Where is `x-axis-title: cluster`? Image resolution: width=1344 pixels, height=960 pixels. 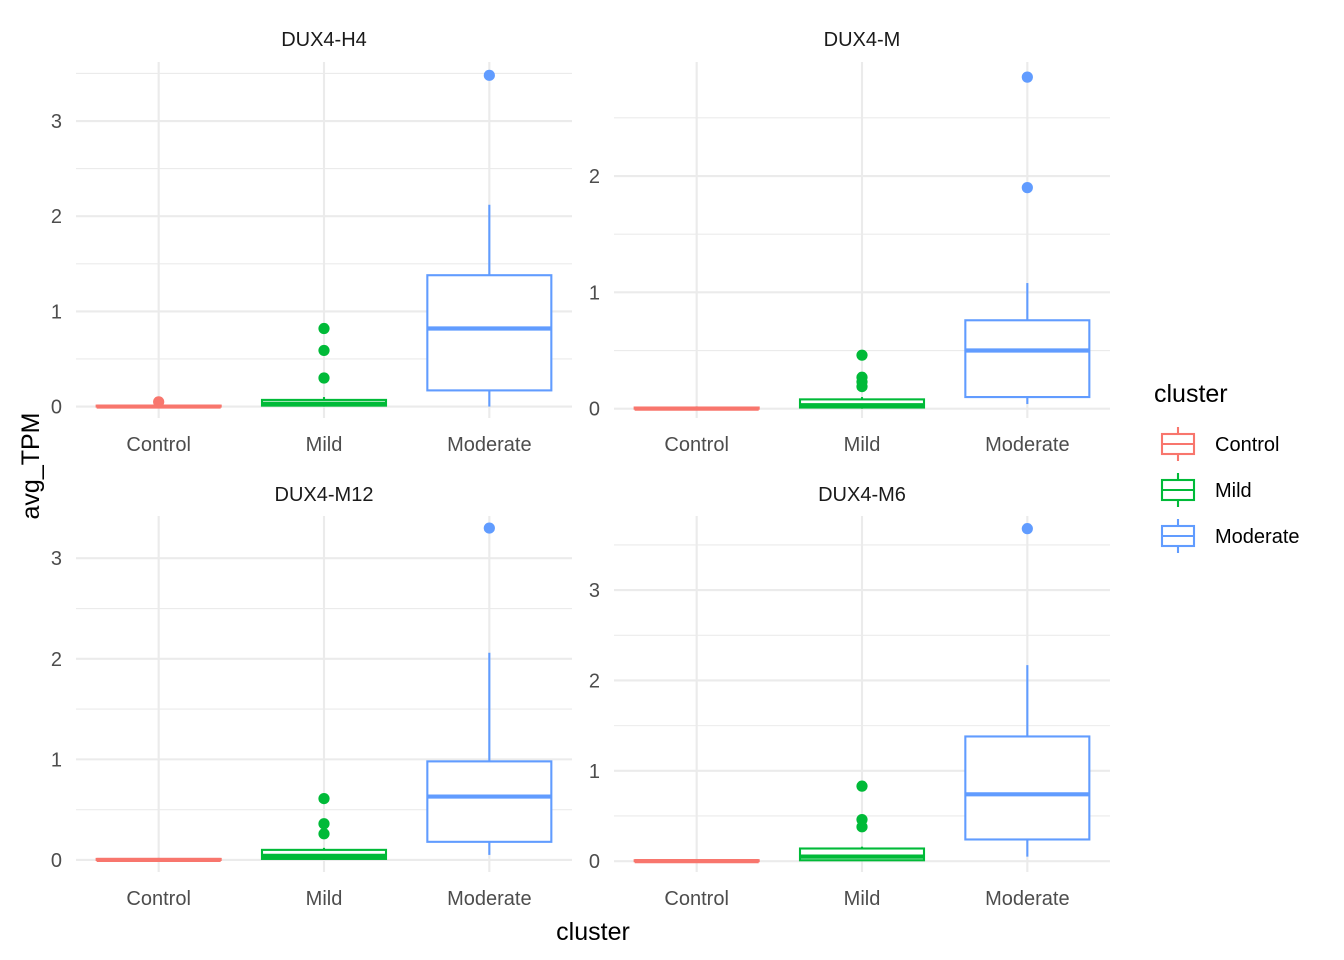 x-axis-title: cluster is located at coordinates (593, 932).